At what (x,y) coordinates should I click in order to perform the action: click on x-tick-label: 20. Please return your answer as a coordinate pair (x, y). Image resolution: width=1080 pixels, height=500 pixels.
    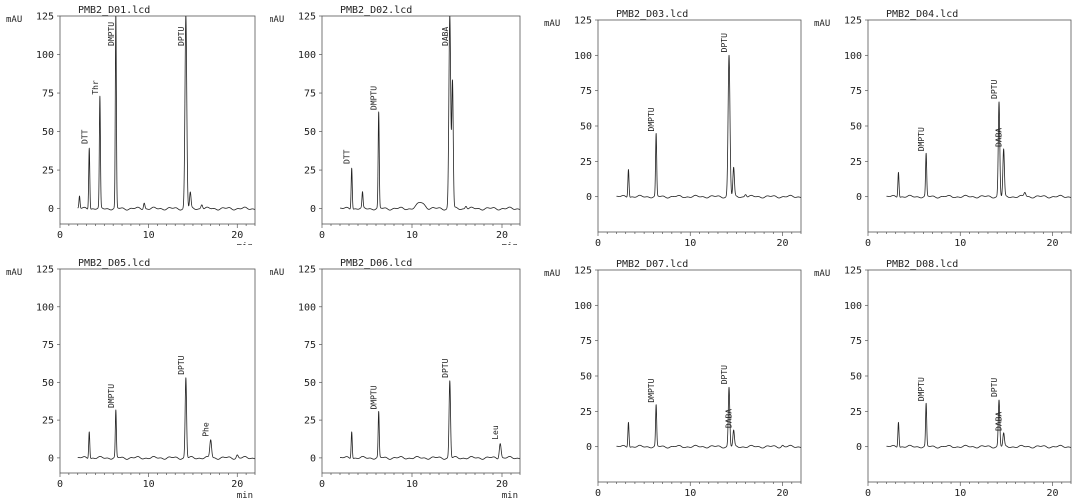
    Looking at the image, I should click on (237, 235).